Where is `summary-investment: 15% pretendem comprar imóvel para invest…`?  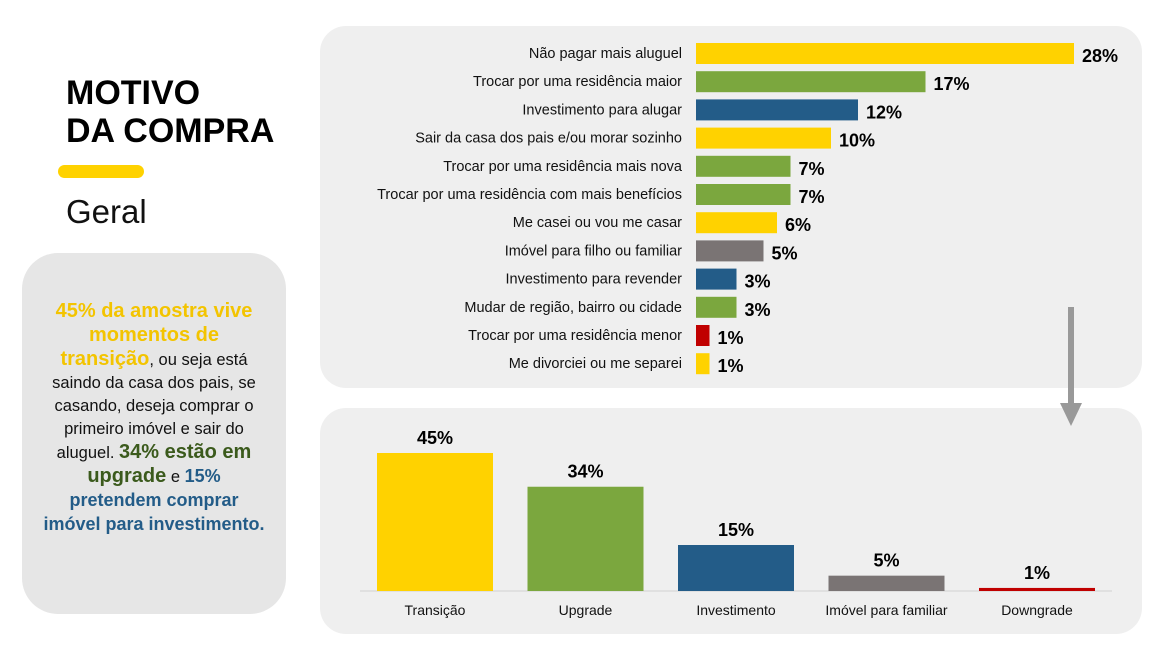
summary-investment: 15% pretendem comprar imóvel para invest… is located at coordinates (154, 500).